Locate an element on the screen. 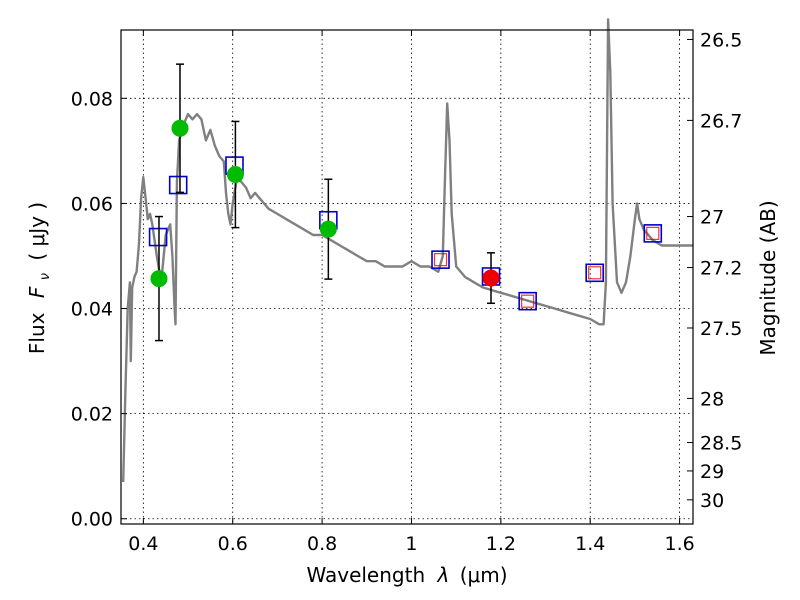 This screenshot has width=800, height=600. y-tick-label: 0.06 is located at coordinates (92, 204).